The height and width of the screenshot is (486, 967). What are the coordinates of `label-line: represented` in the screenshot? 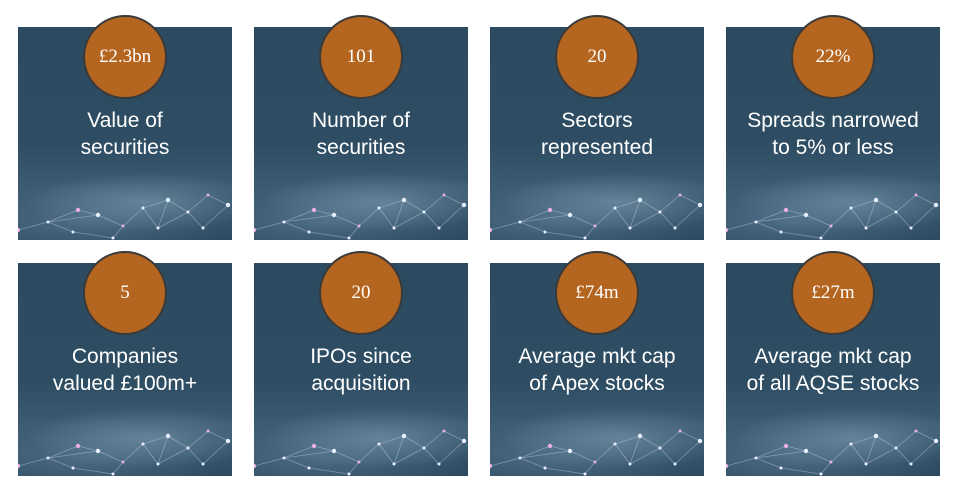 It's located at (597, 147).